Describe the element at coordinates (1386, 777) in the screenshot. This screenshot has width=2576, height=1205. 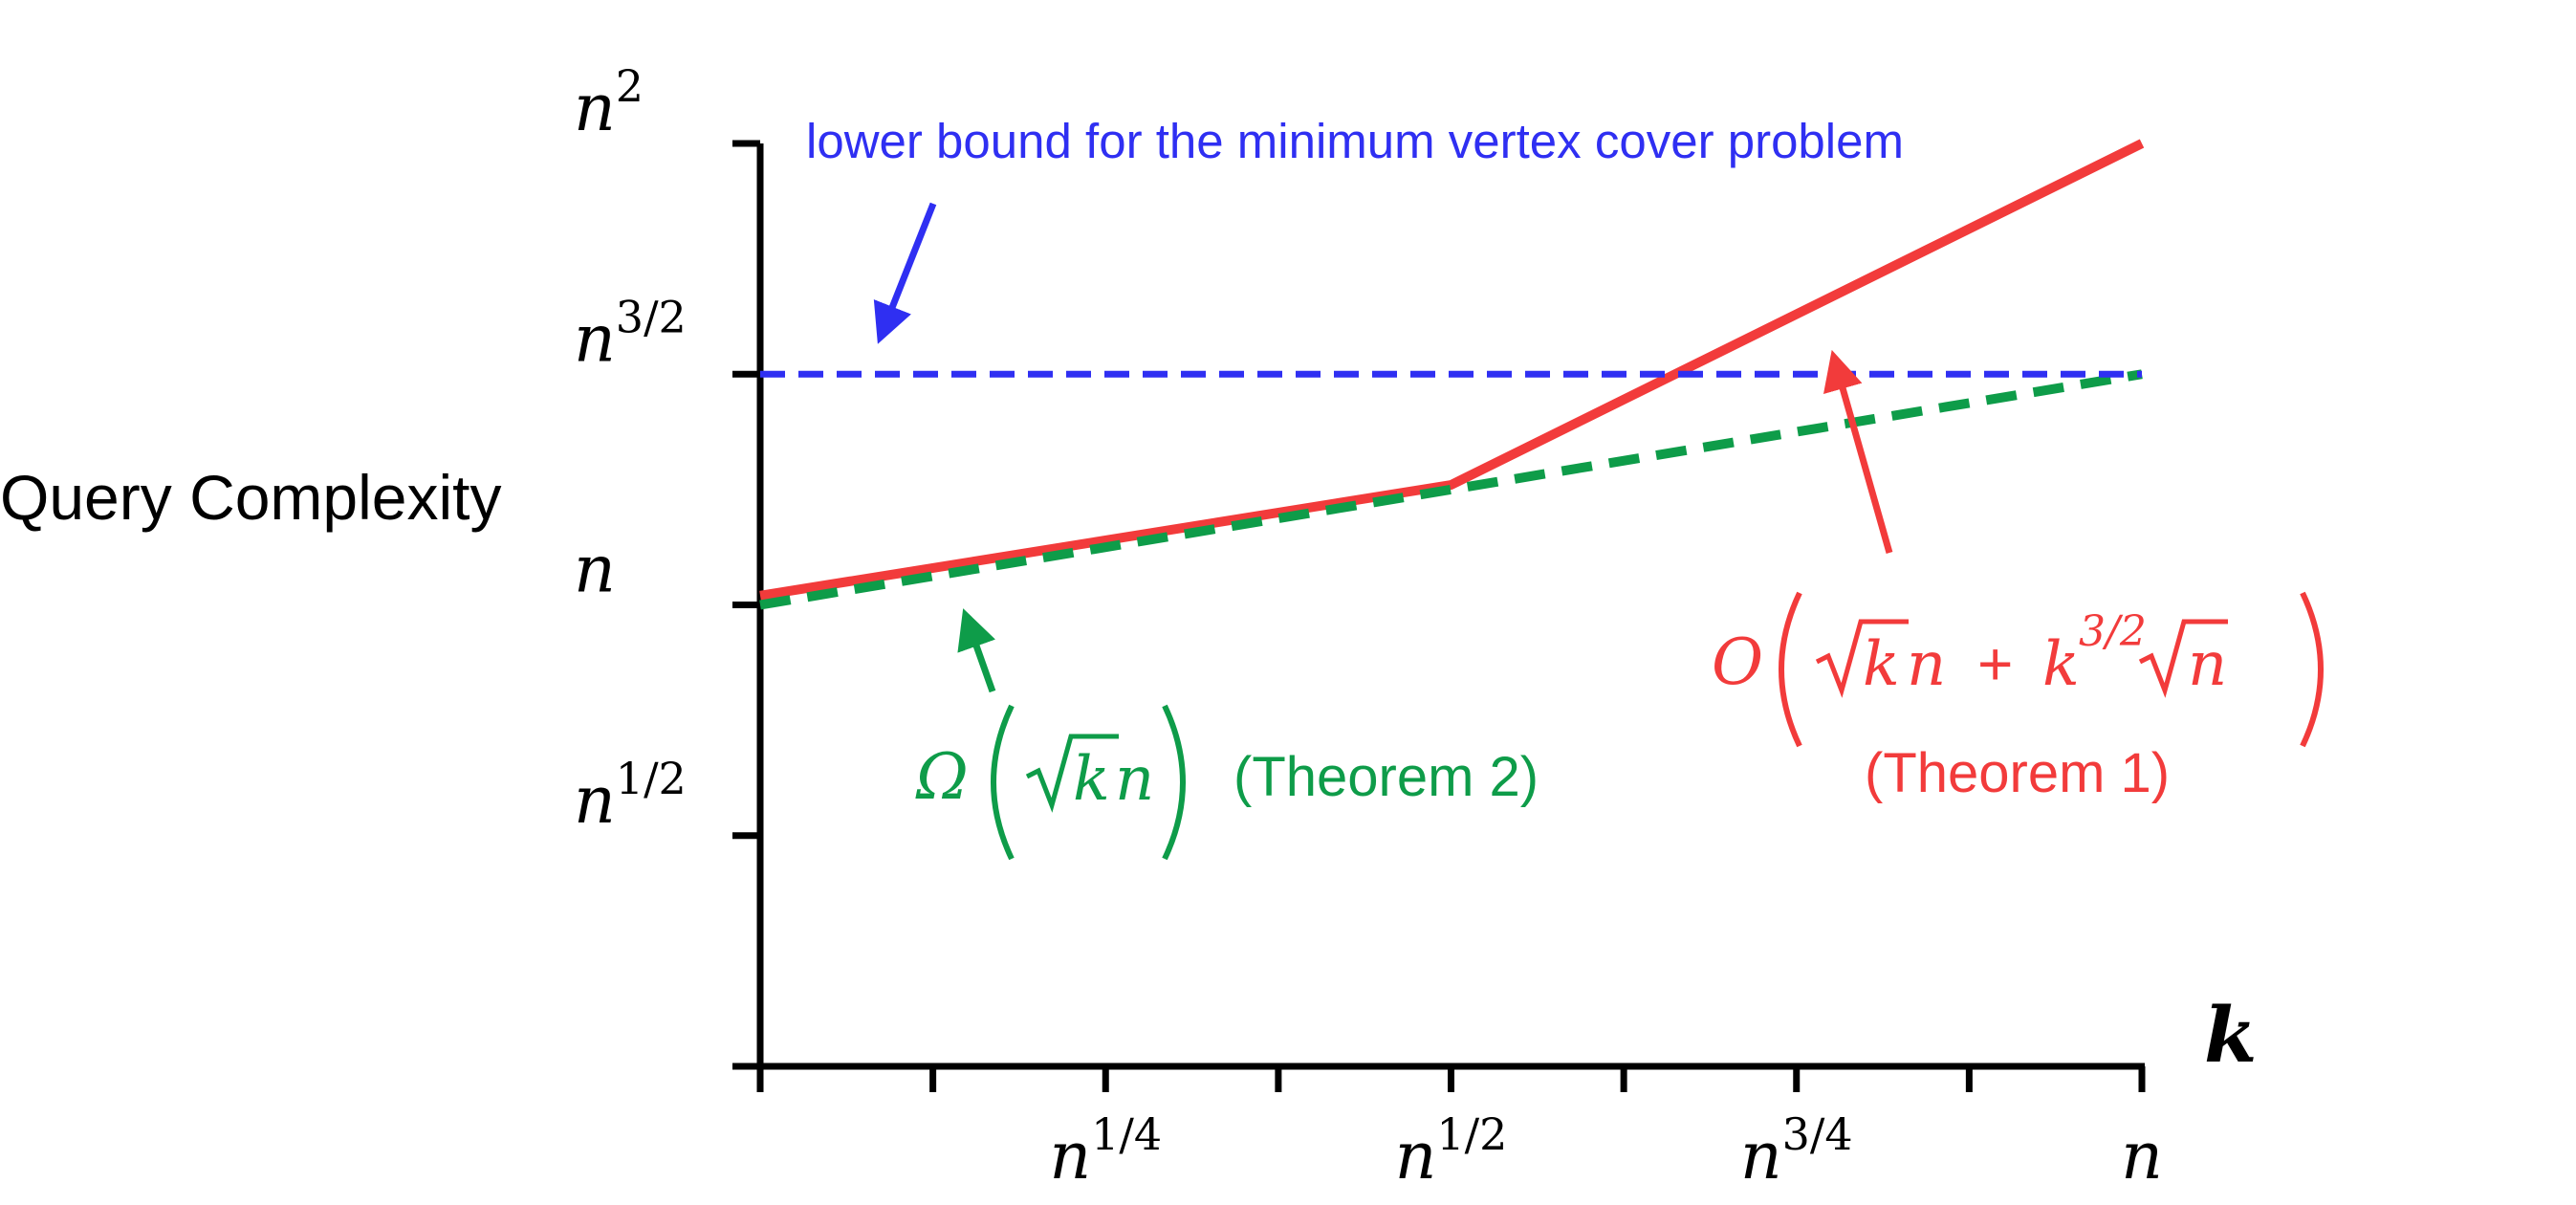
I see `thm2-label: (Theorem 2)` at that location.